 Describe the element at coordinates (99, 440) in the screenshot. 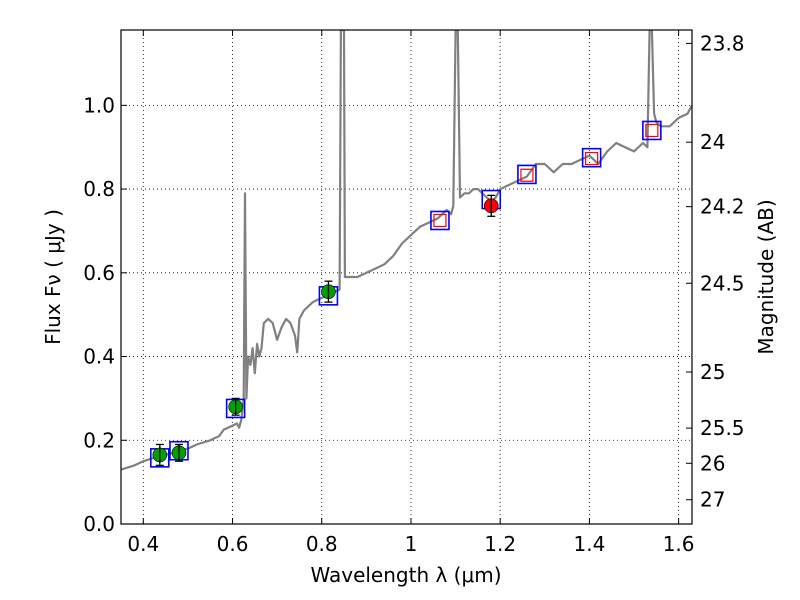

I see `y-tick-label: 0.2` at that location.